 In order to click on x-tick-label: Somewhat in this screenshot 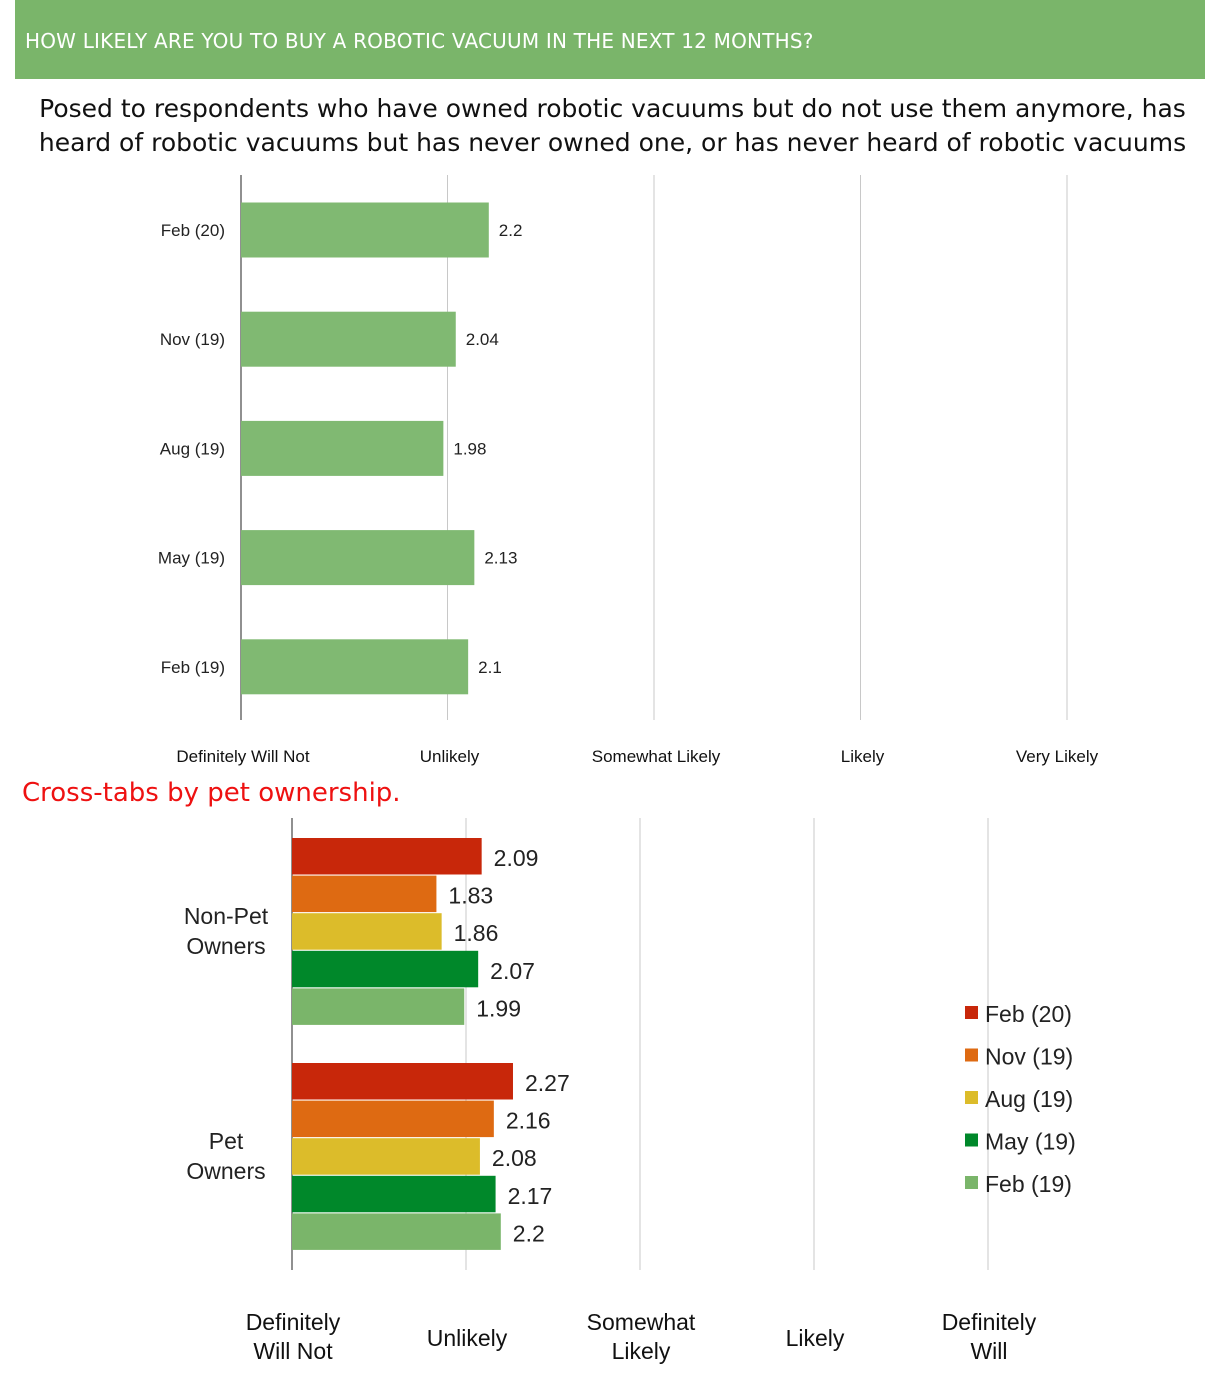, I will do `click(641, 1322)`.